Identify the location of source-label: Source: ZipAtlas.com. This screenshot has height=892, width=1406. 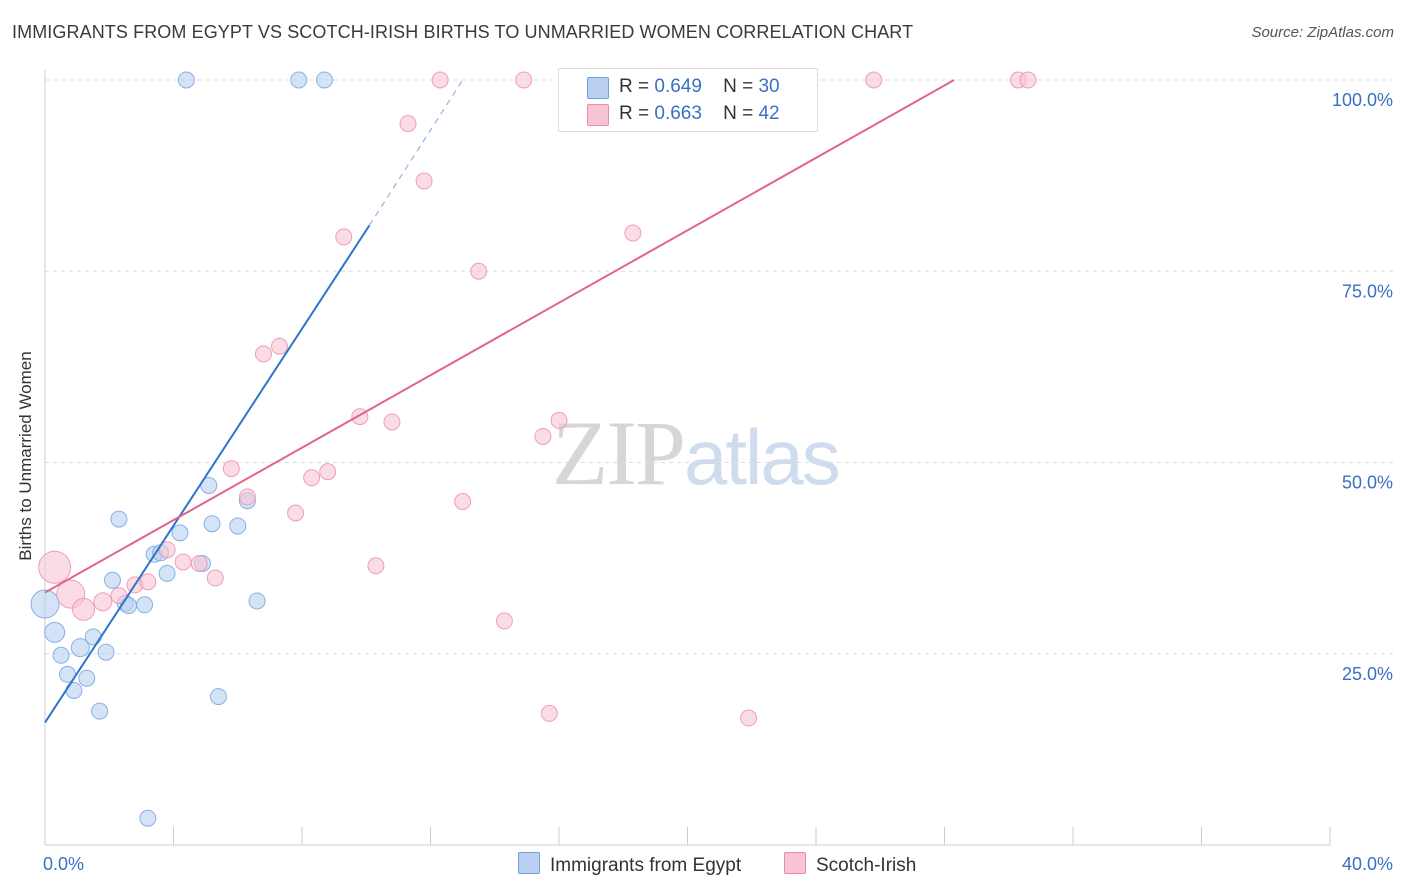
(1322, 32).